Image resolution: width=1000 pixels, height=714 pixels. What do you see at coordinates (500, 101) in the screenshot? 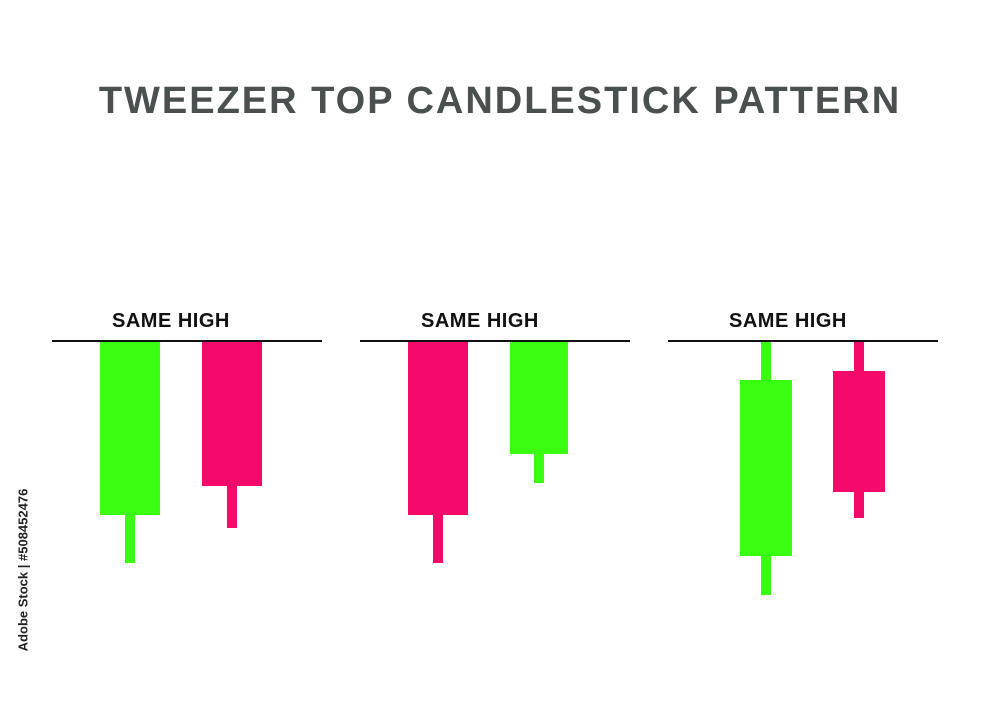
I see `diagram-title: TWEEZER TOP CANDLESTICK PATTERN` at bounding box center [500, 101].